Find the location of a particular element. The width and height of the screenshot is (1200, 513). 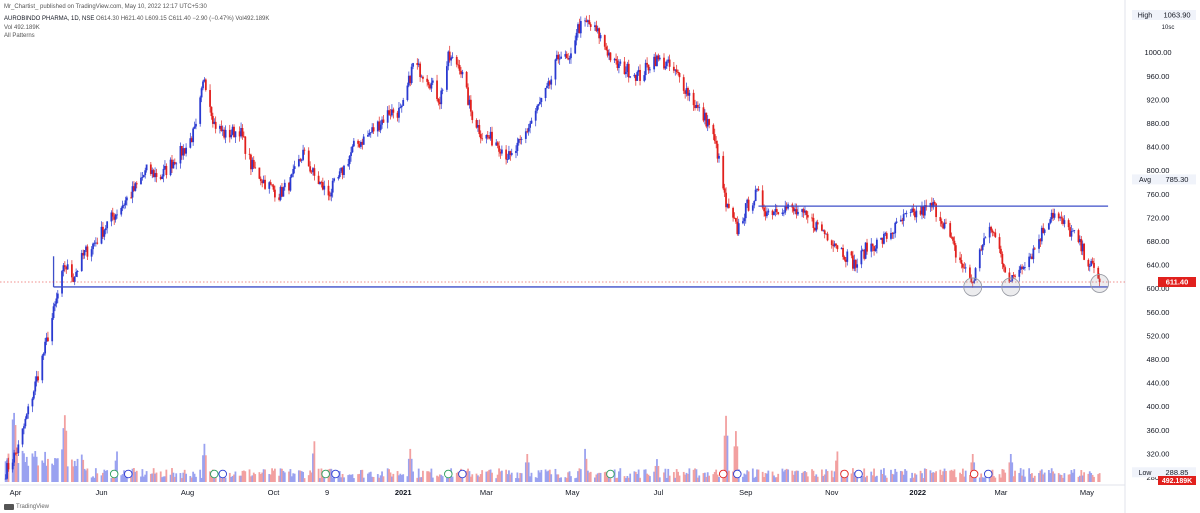

volume-legend: Vol 492.189K is located at coordinates (22, 28).